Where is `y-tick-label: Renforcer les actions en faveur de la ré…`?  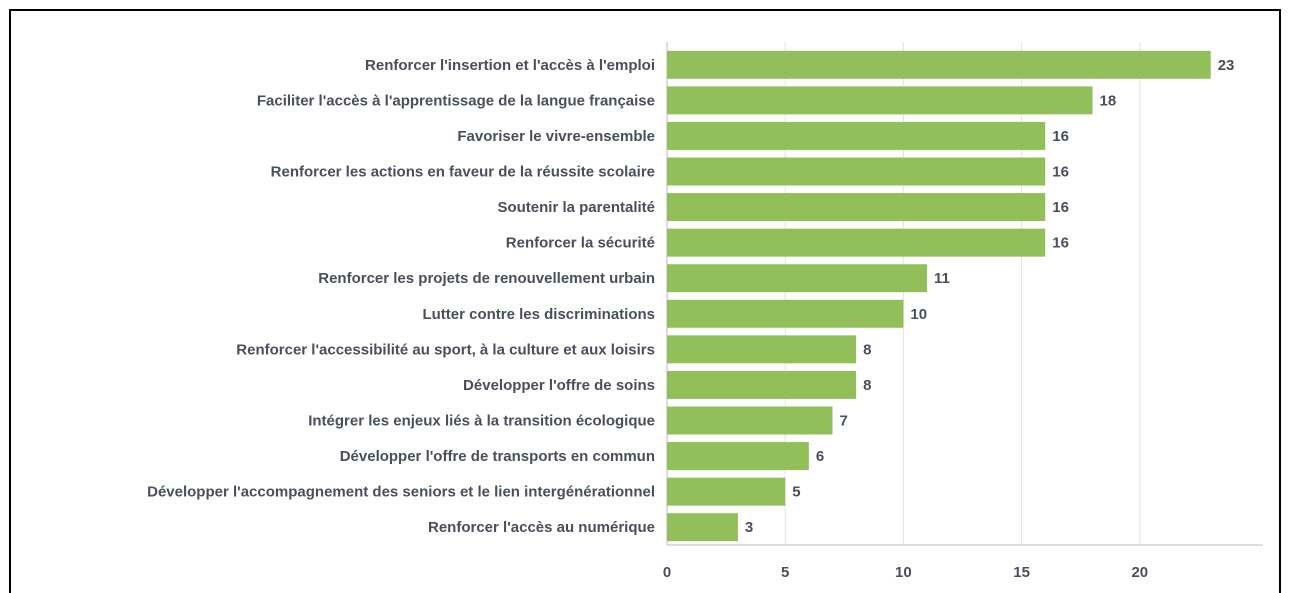
y-tick-label: Renforcer les actions en faveur de la ré… is located at coordinates (463, 171).